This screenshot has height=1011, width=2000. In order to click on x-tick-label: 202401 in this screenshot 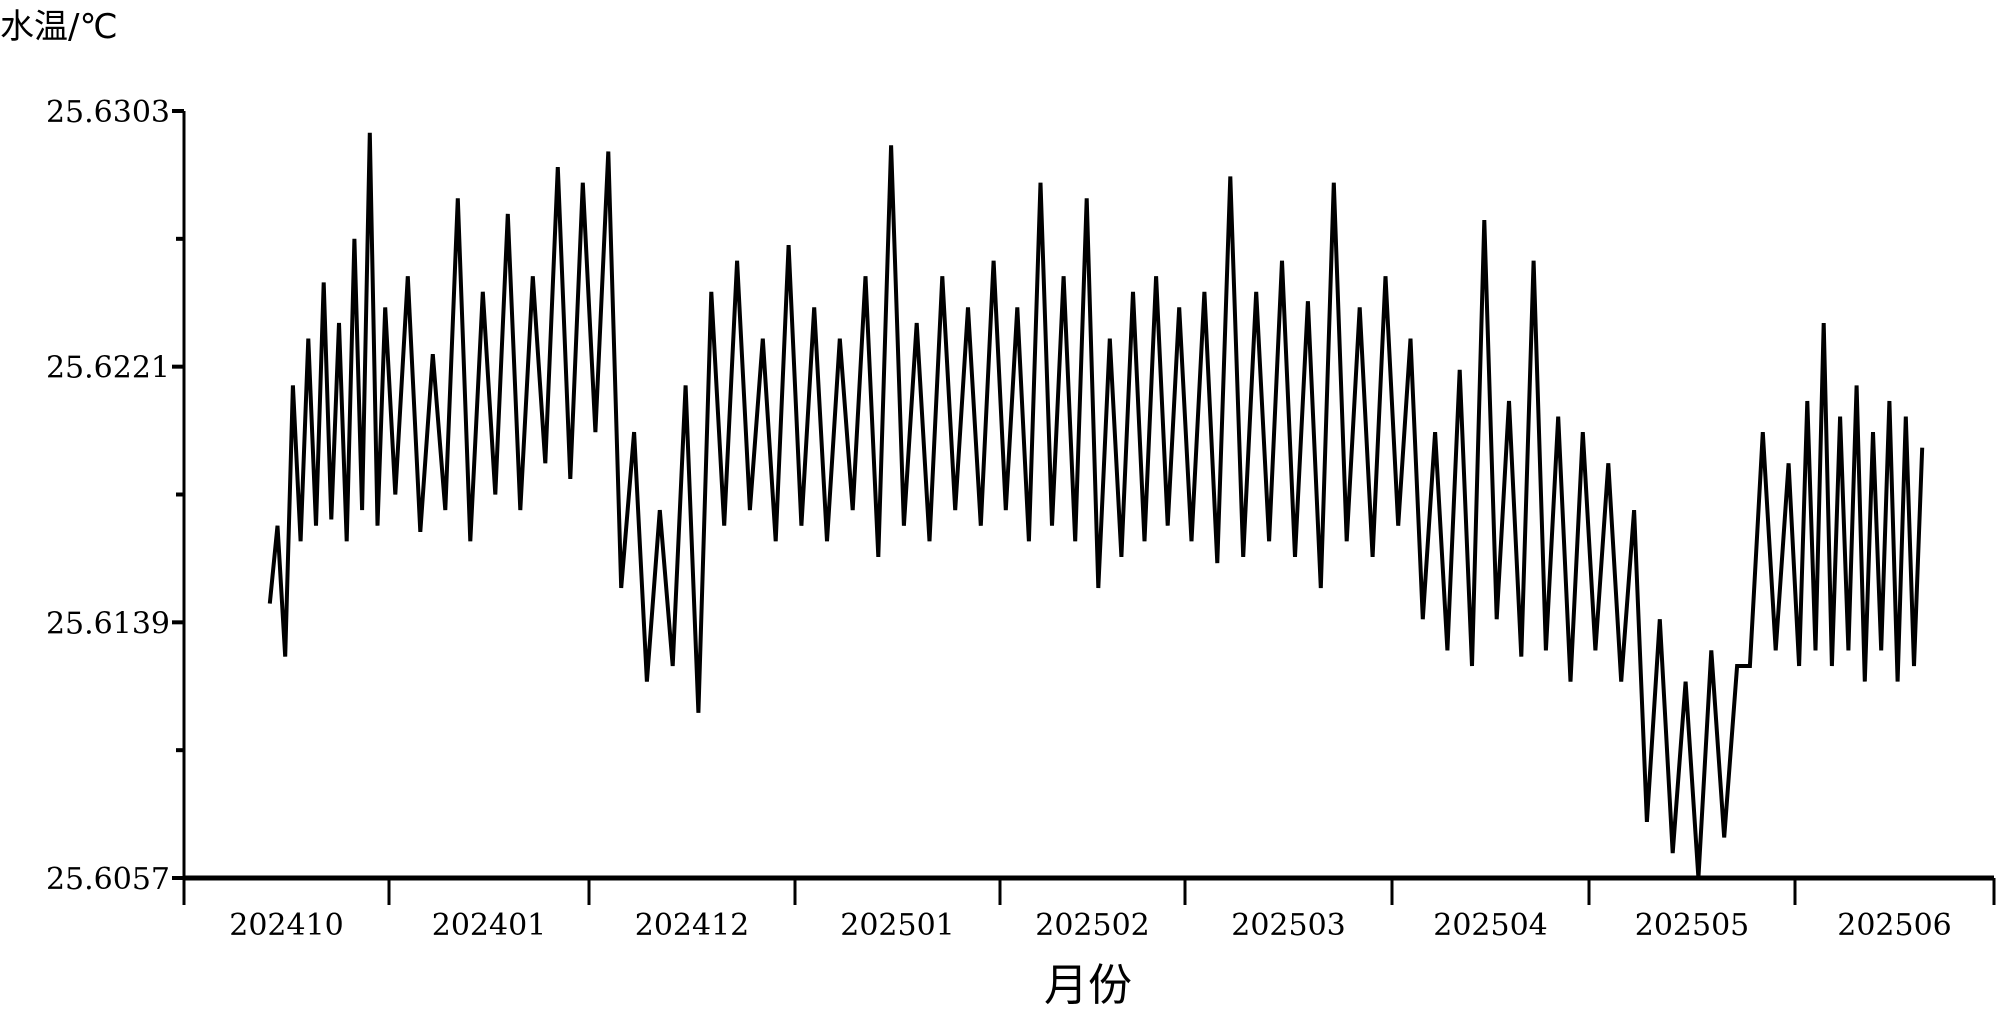, I will do `click(489, 925)`.